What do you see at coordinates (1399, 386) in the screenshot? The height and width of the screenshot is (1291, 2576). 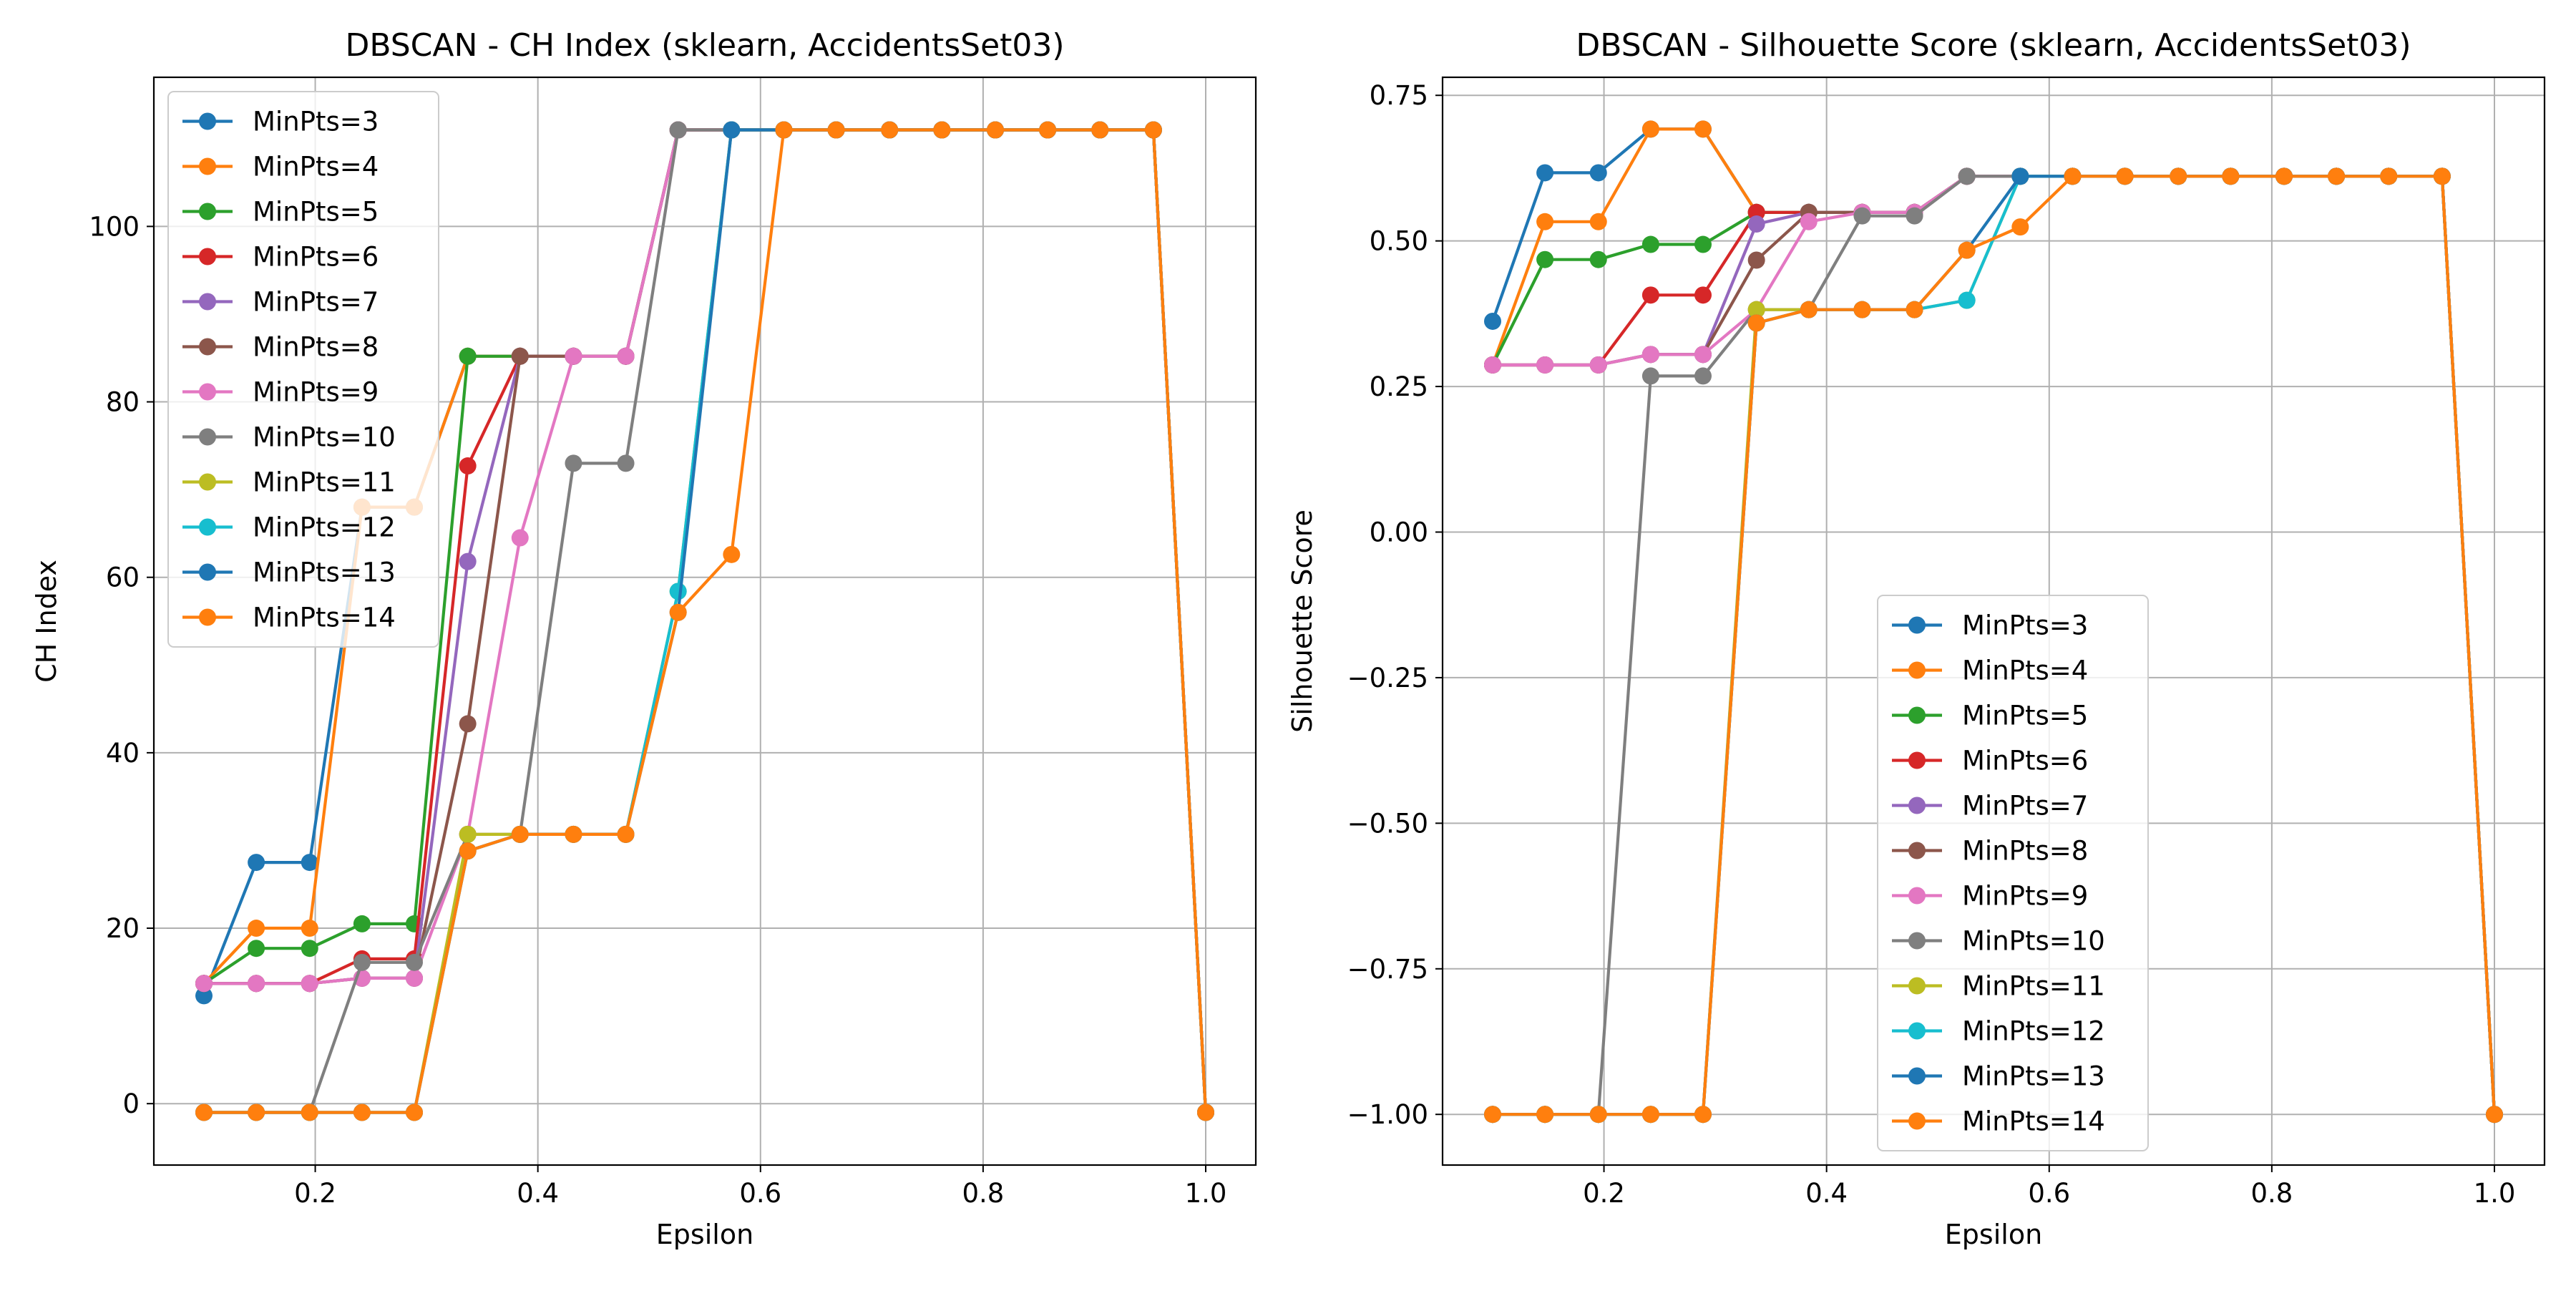 I see `chart-2-y-tick-label: 0.25` at bounding box center [1399, 386].